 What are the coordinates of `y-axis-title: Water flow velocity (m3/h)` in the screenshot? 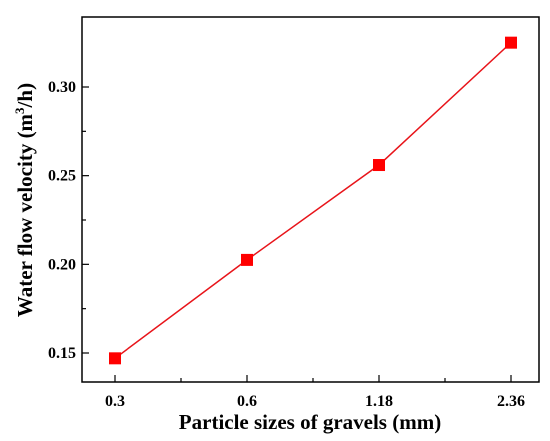 It's located at (24, 200).